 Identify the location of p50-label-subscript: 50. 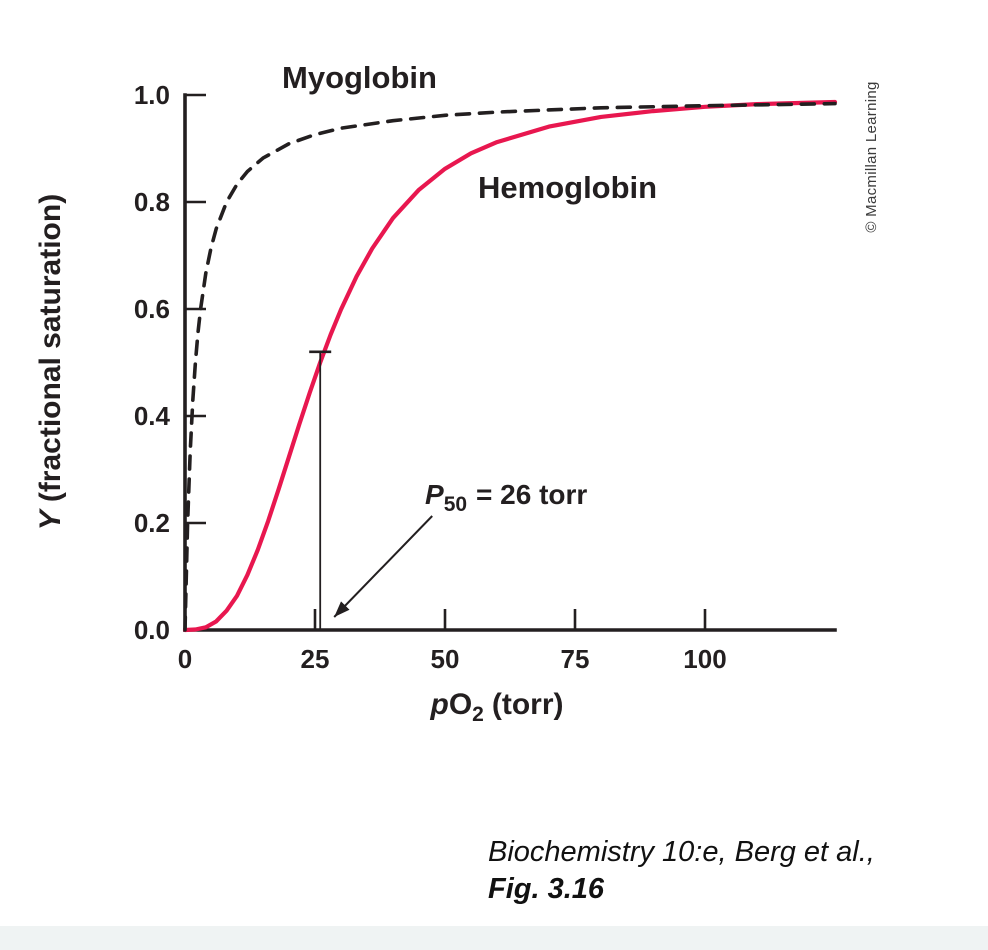
(455, 504).